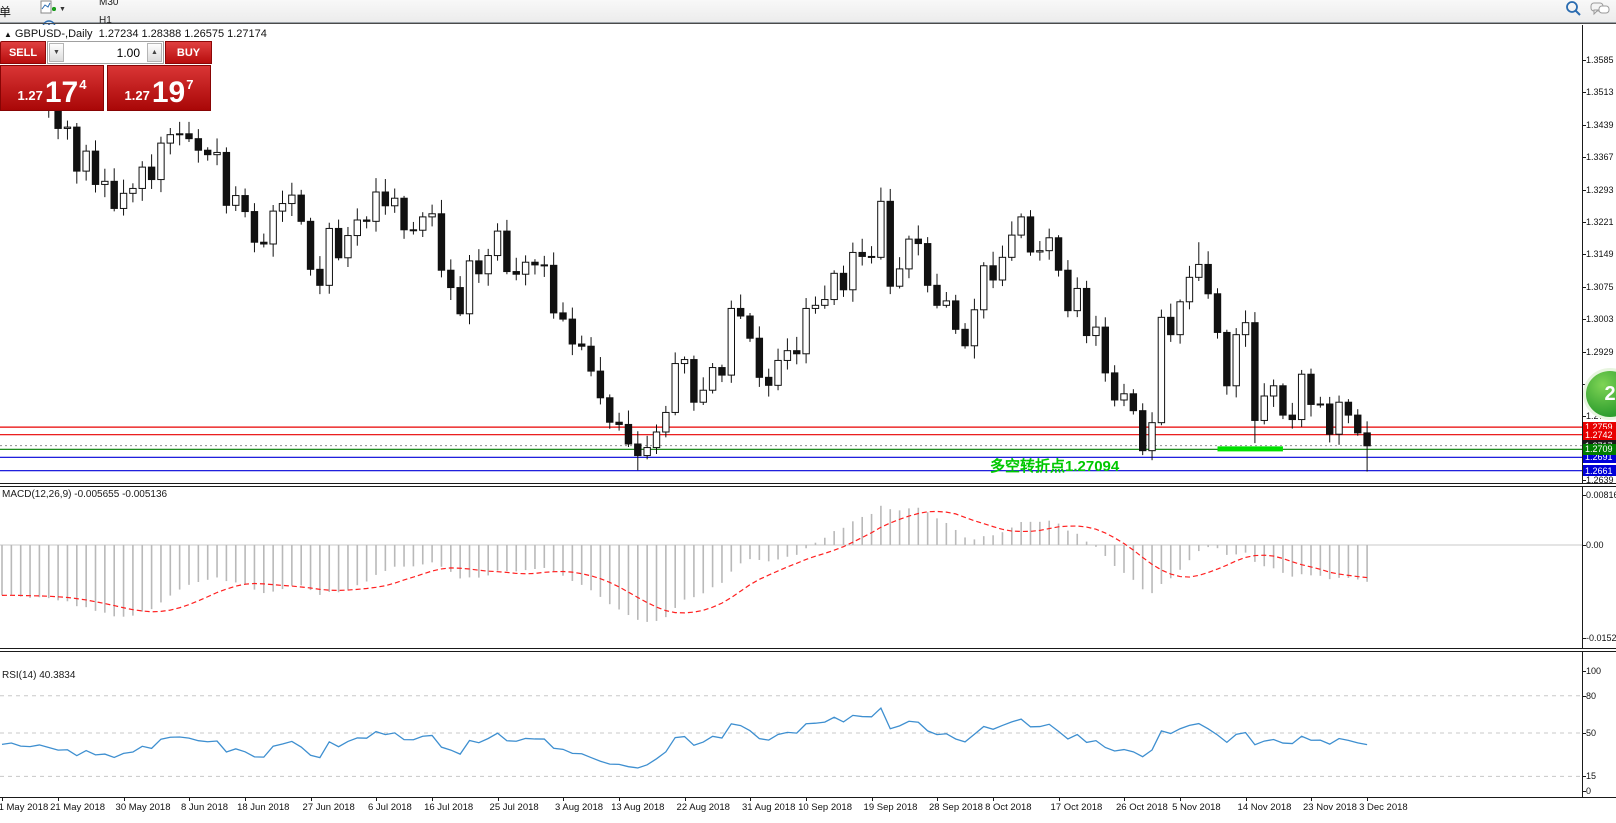 This screenshot has width=1616, height=823. I want to click on hline-price-badge: 1.2691, so click(1599, 457).